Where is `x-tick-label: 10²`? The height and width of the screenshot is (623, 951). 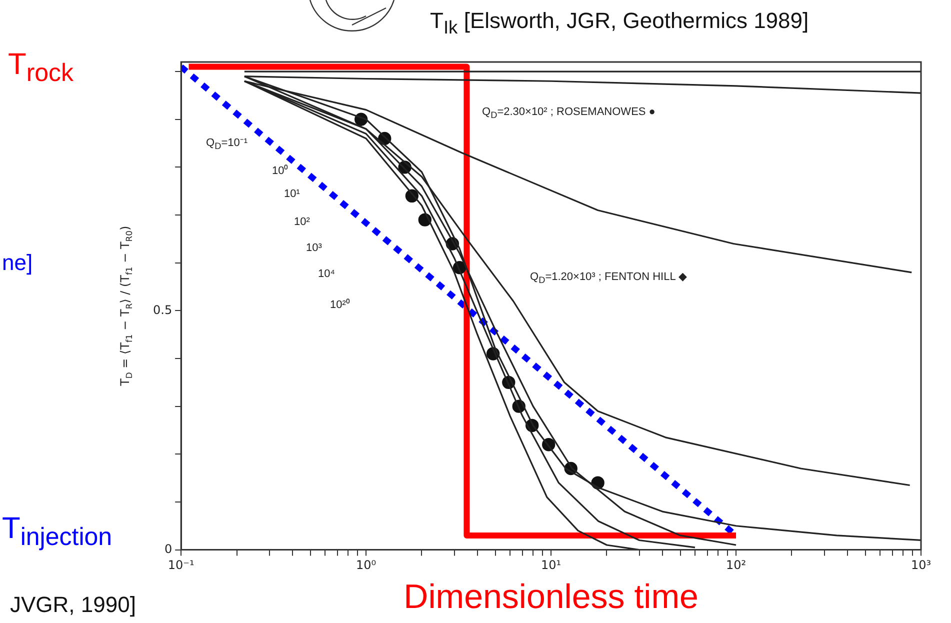
x-tick-label: 10² is located at coordinates (736, 565).